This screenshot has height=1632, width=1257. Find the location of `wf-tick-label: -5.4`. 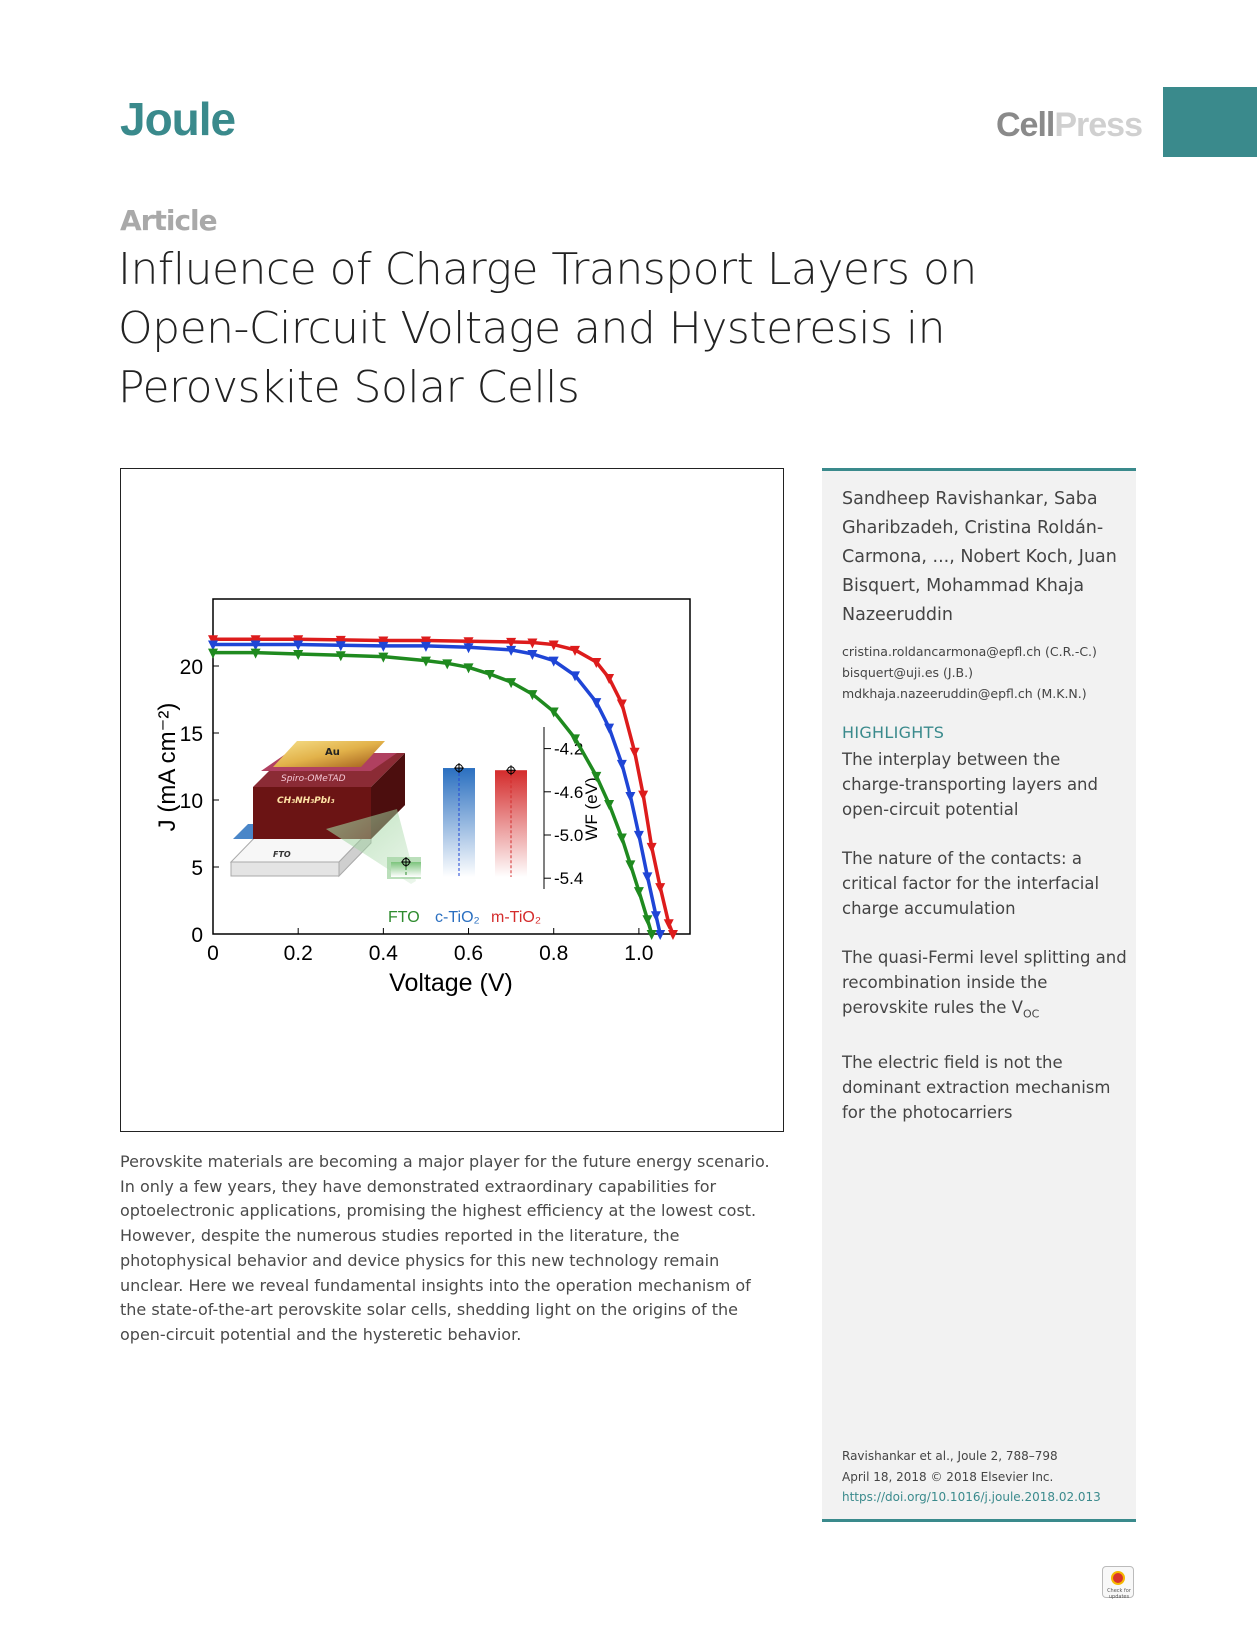

wf-tick-label: -5.4 is located at coordinates (568, 878).